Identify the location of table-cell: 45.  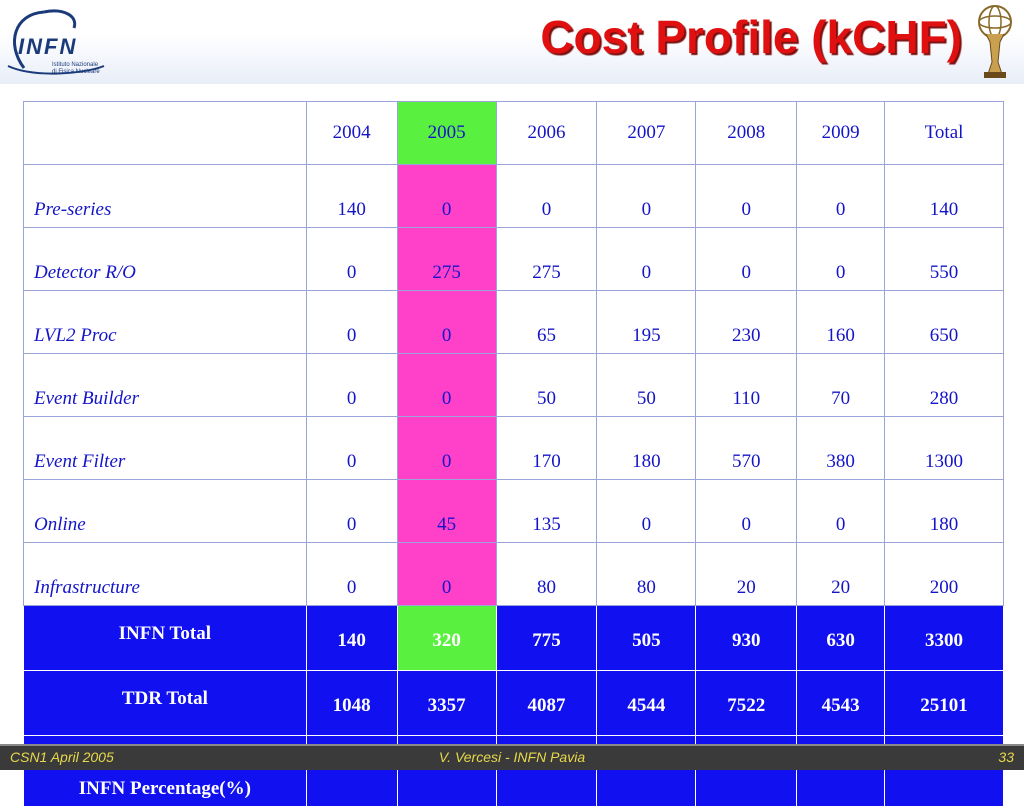
(446, 511).